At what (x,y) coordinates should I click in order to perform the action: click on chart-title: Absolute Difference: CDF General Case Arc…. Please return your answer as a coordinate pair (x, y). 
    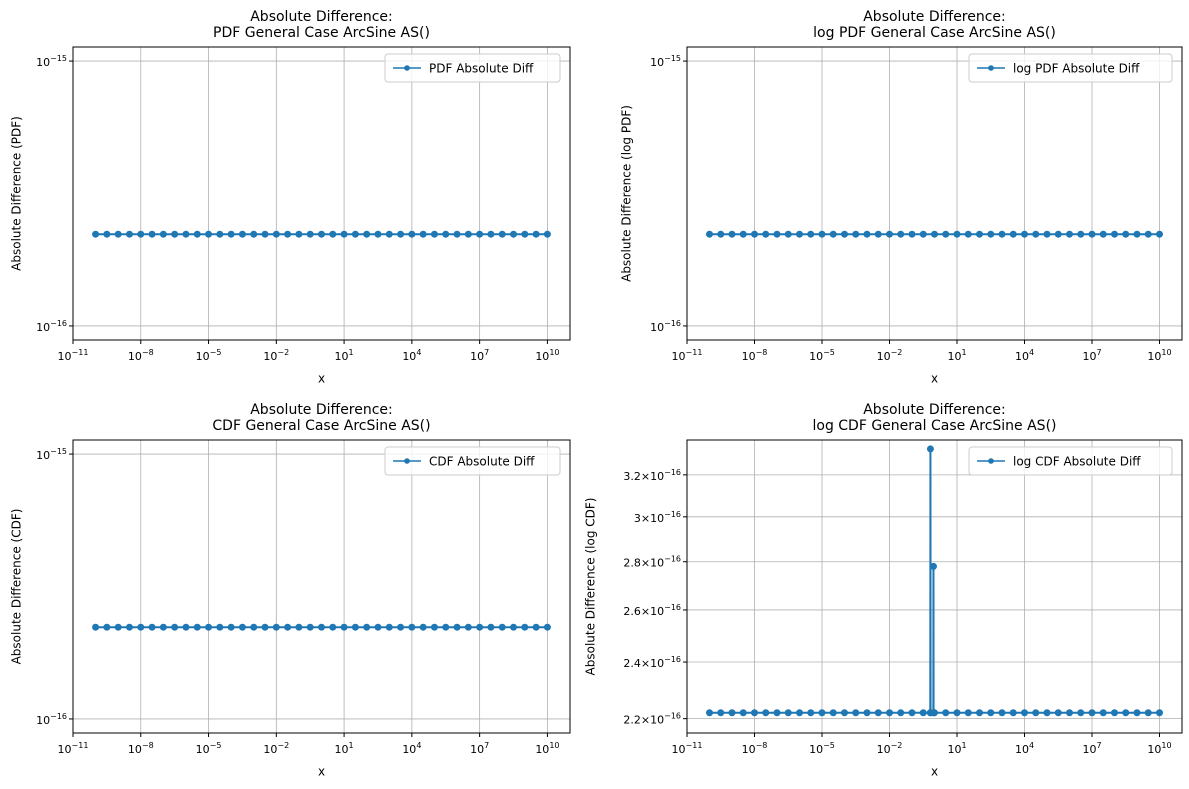
    Looking at the image, I should click on (321, 418).